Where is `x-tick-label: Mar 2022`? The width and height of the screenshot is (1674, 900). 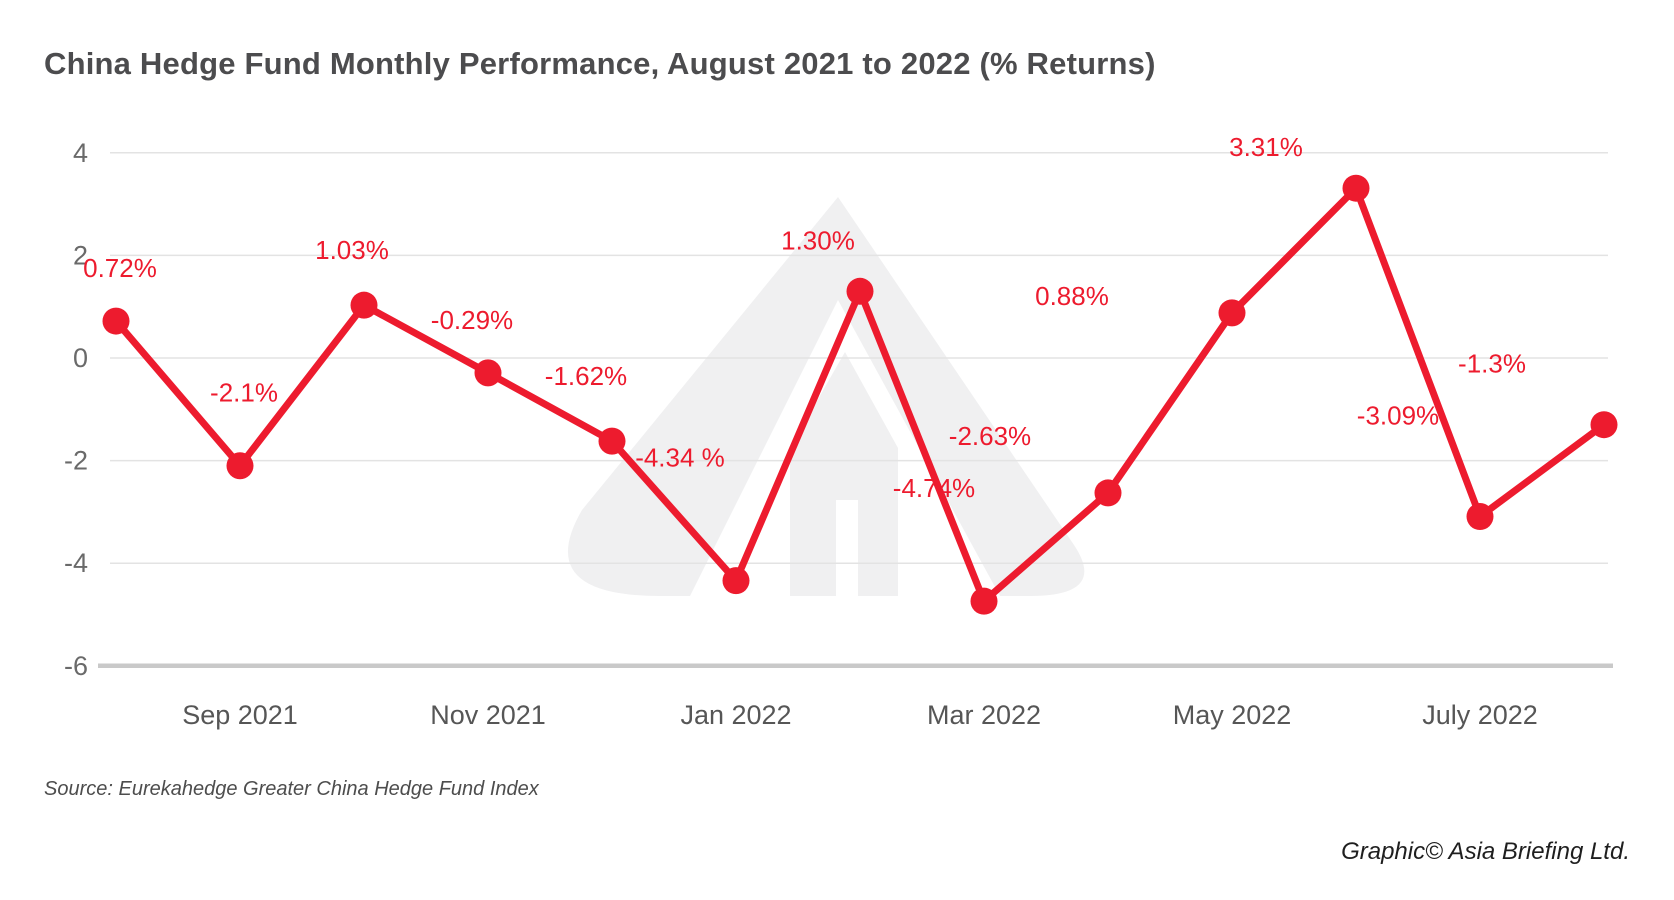
x-tick-label: Mar 2022 is located at coordinates (984, 715).